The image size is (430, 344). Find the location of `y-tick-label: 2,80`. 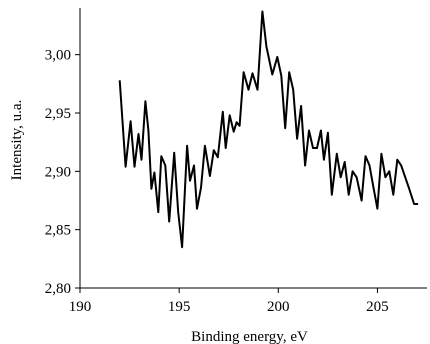

y-tick-label: 2,80 is located at coordinates (58, 289).